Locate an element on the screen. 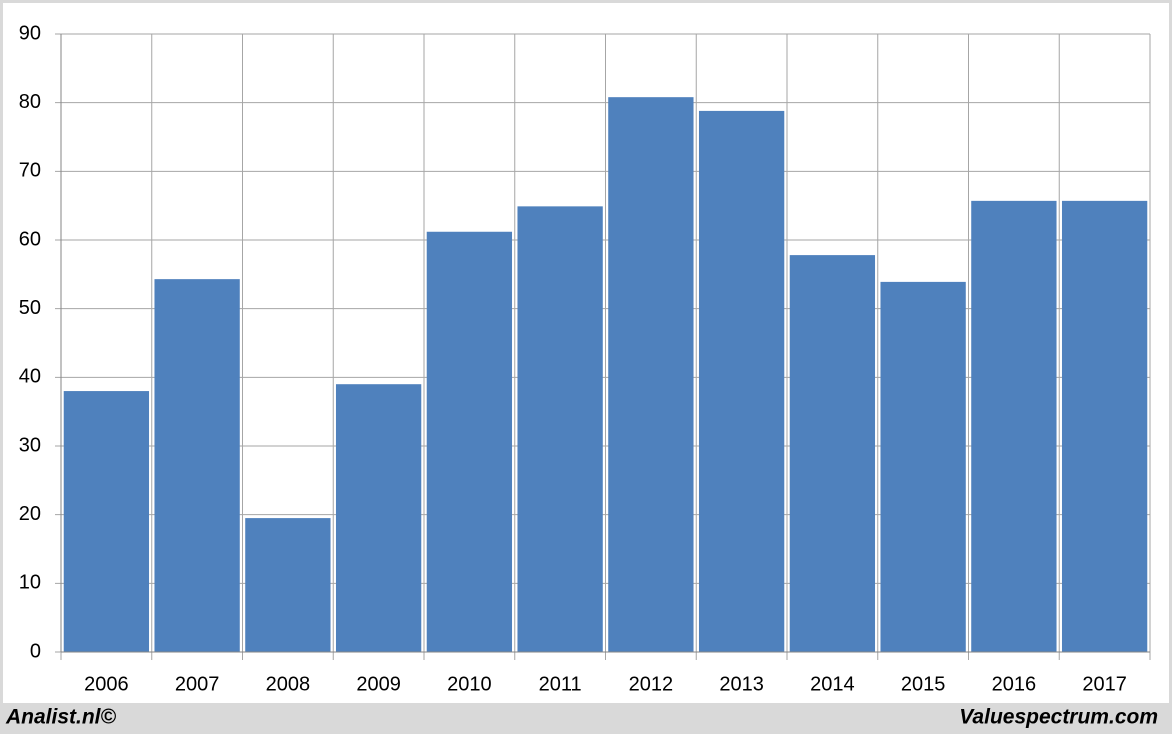 The height and width of the screenshot is (734, 1172). y-tick-label: 10 is located at coordinates (30, 583).